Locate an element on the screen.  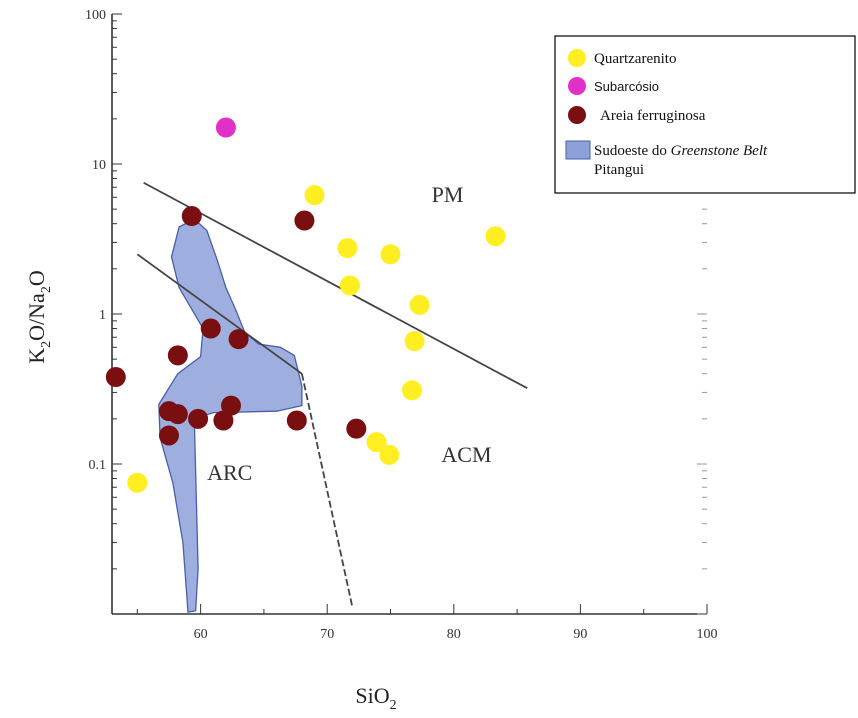
field-label-acm: ACM is located at coordinates (466, 454).